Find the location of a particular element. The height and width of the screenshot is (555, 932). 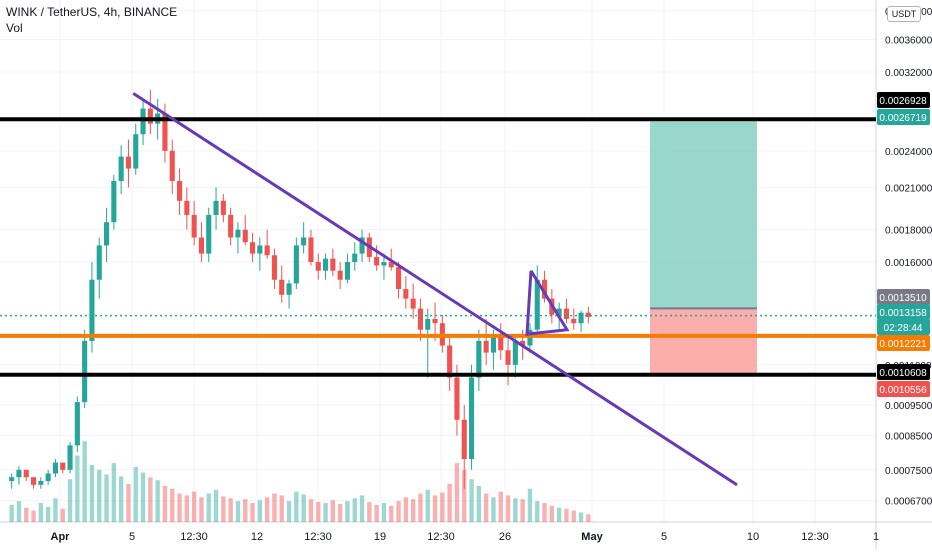

price-label-7: 0.0010556 is located at coordinates (903, 390).